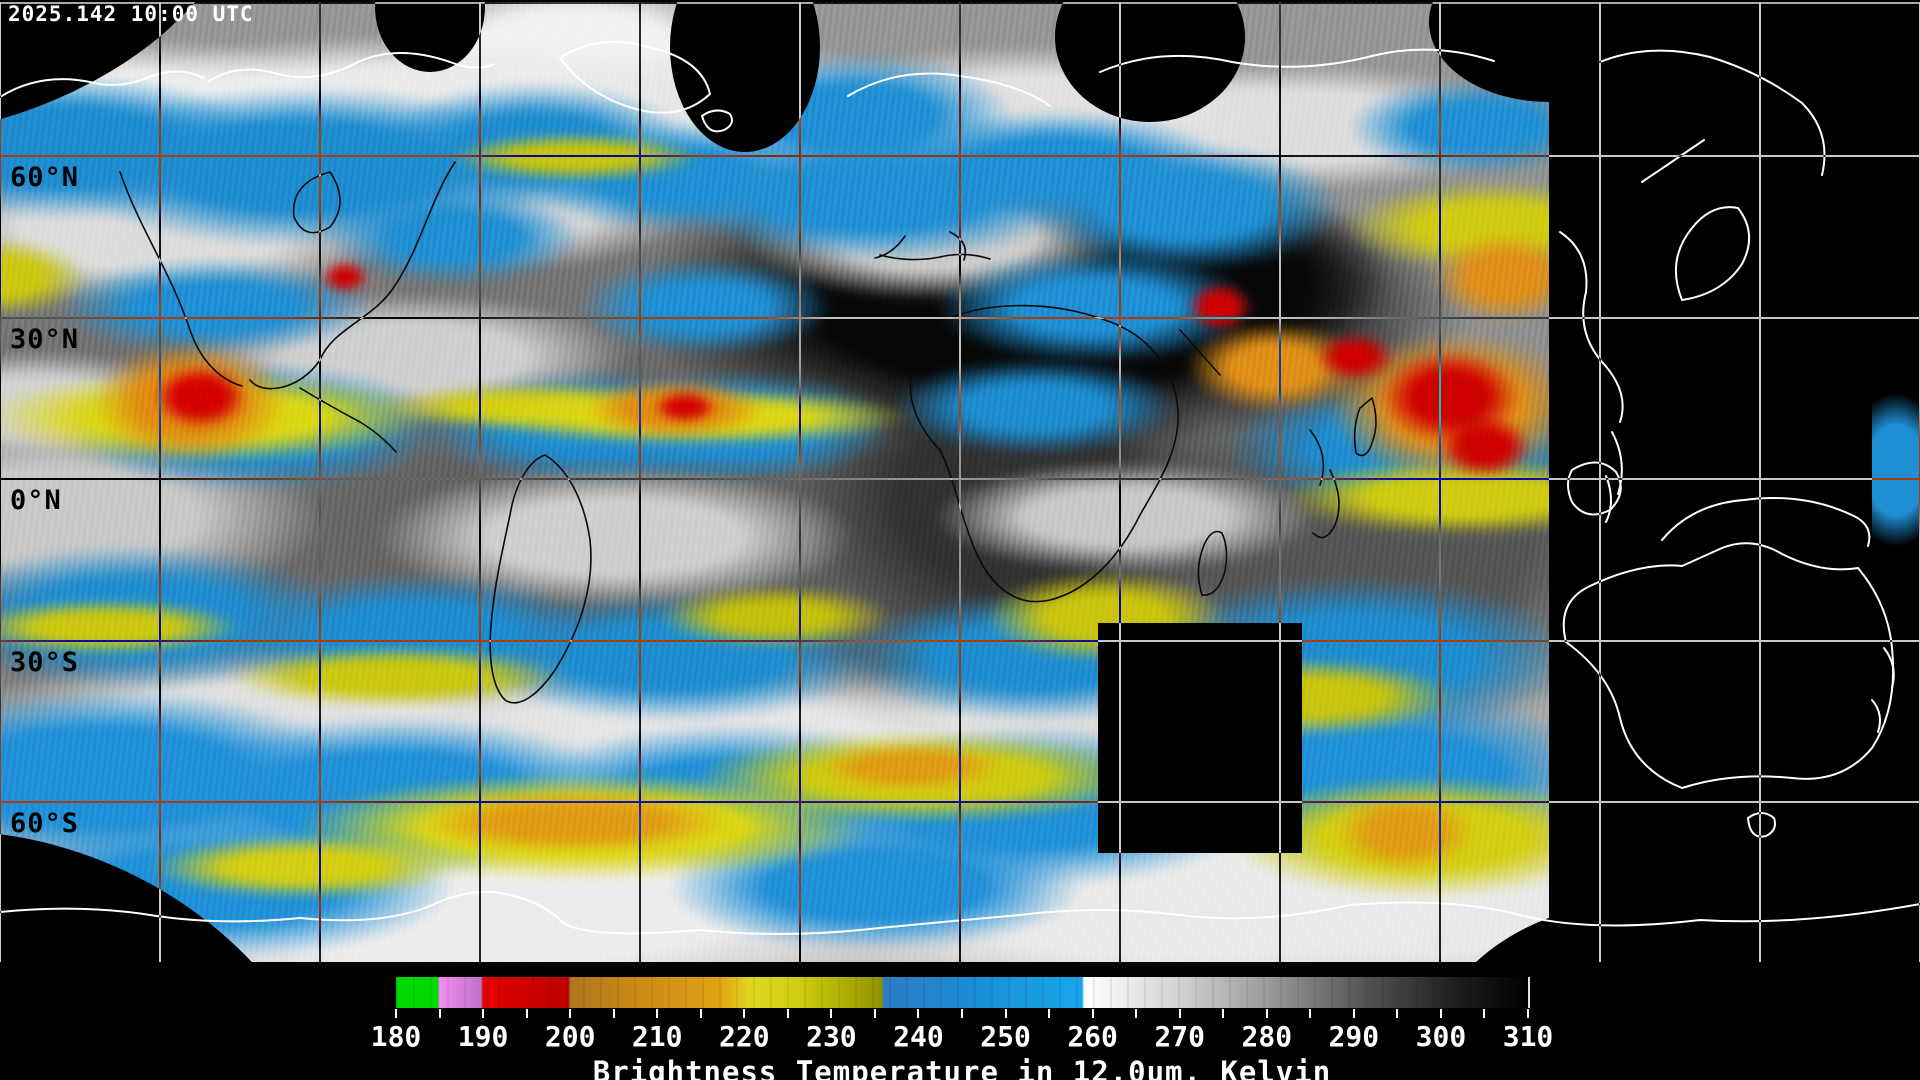  Describe the element at coordinates (949, 89) in the screenshot. I see `coastline-scandinavia` at that location.